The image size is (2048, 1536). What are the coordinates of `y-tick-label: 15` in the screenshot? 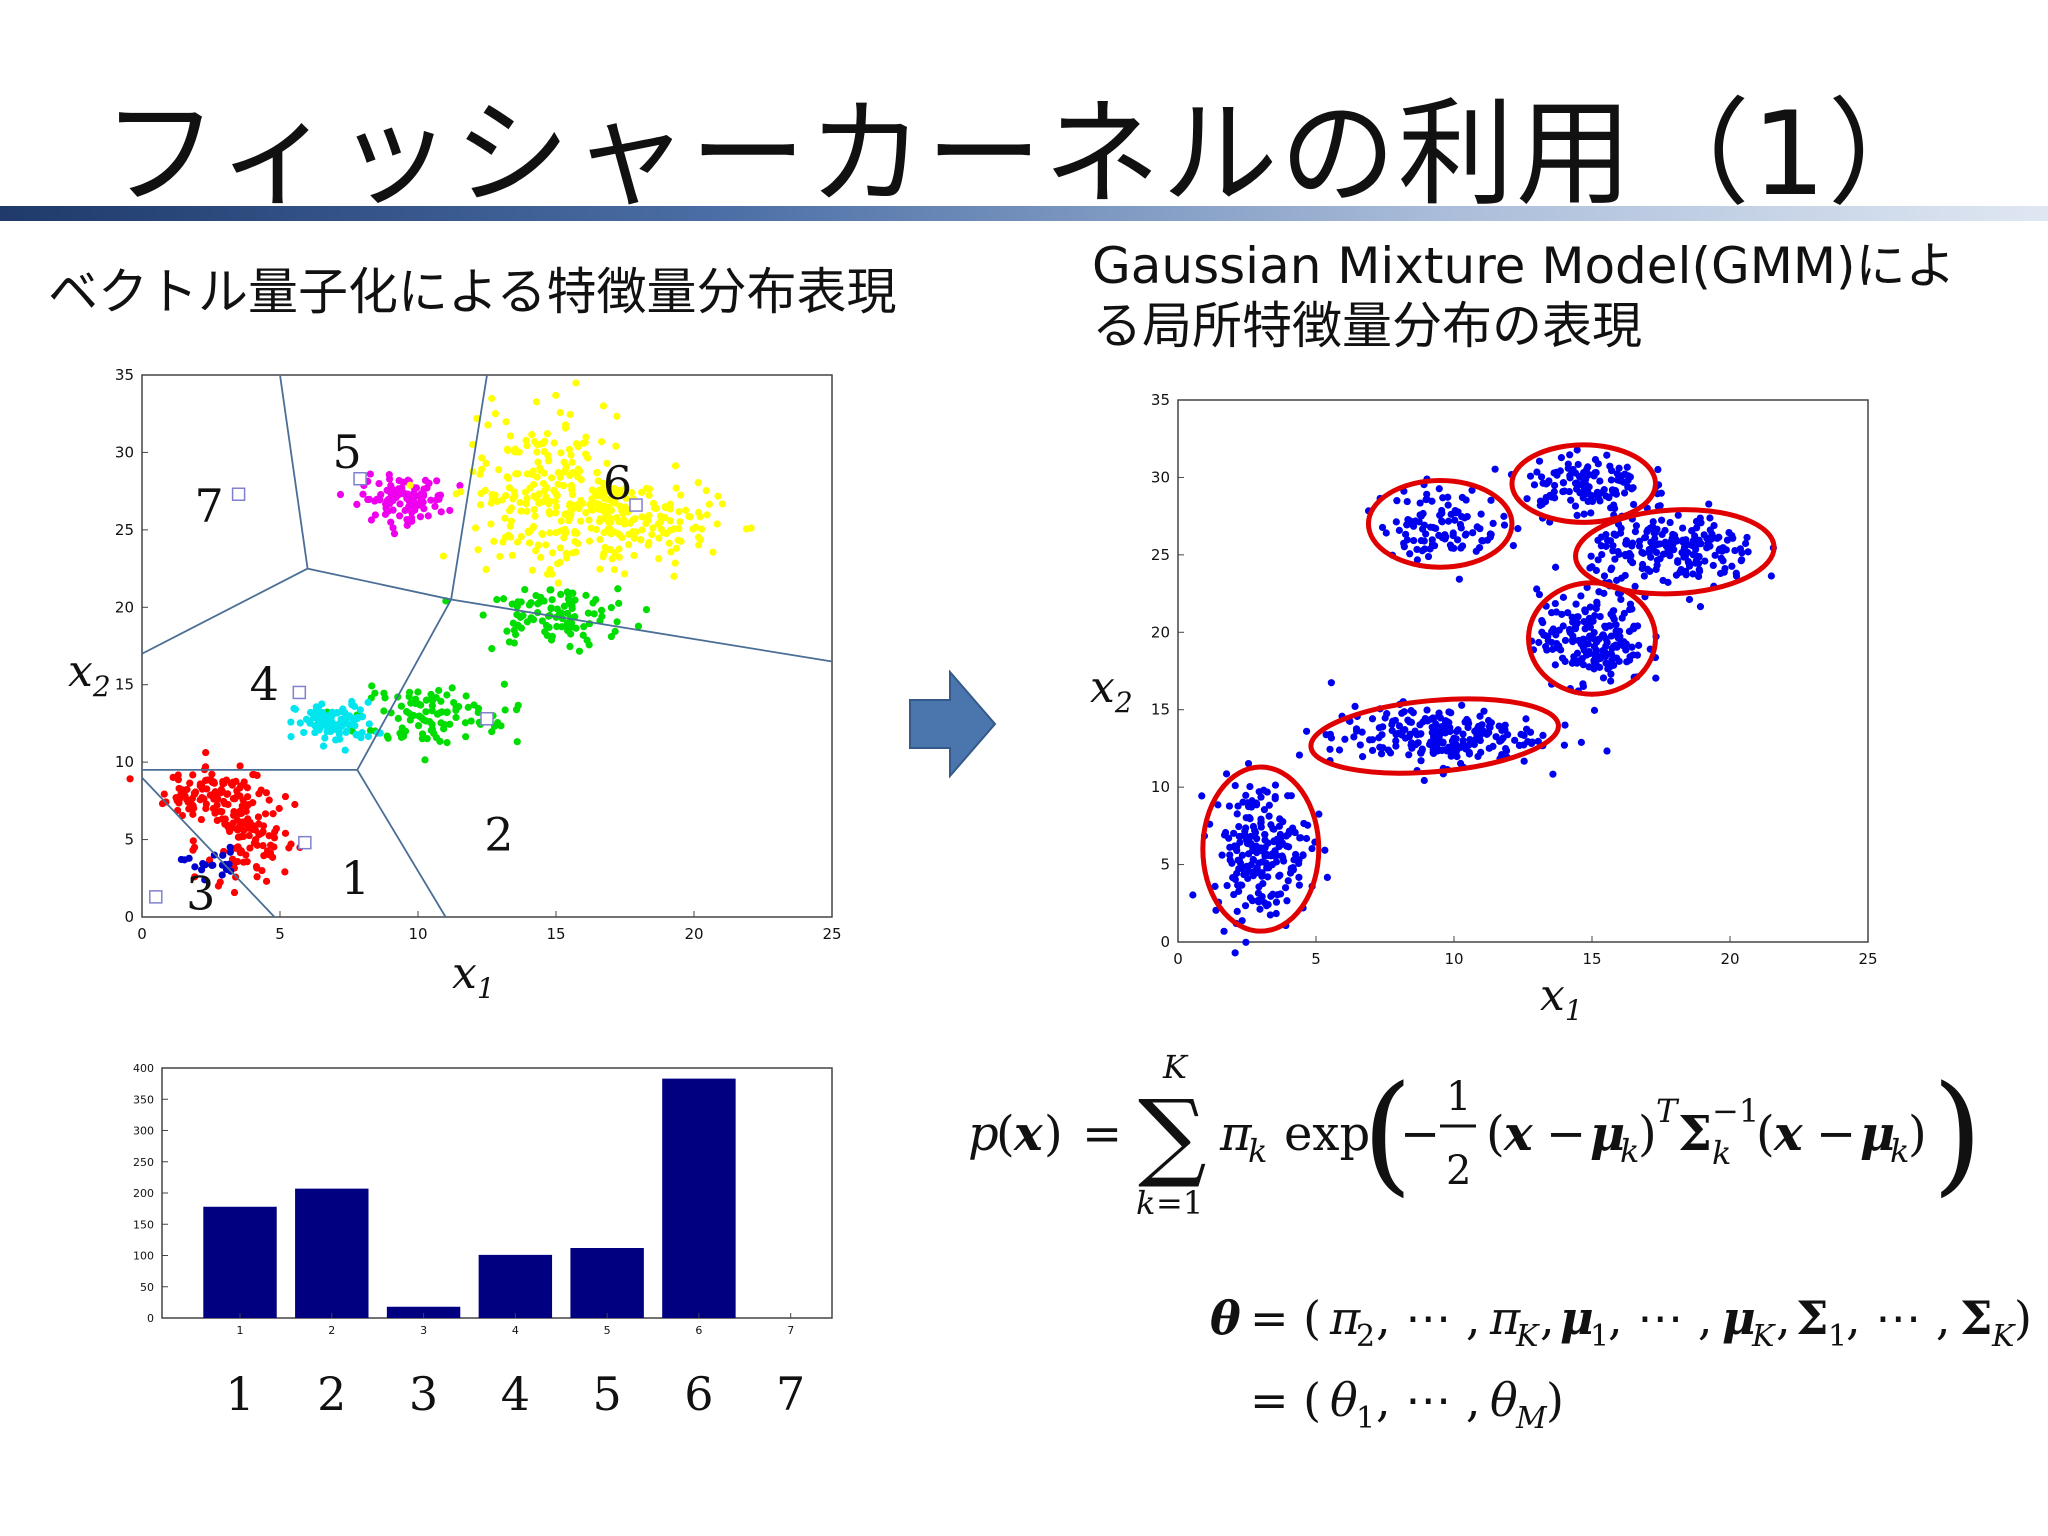 It's located at (124, 685).